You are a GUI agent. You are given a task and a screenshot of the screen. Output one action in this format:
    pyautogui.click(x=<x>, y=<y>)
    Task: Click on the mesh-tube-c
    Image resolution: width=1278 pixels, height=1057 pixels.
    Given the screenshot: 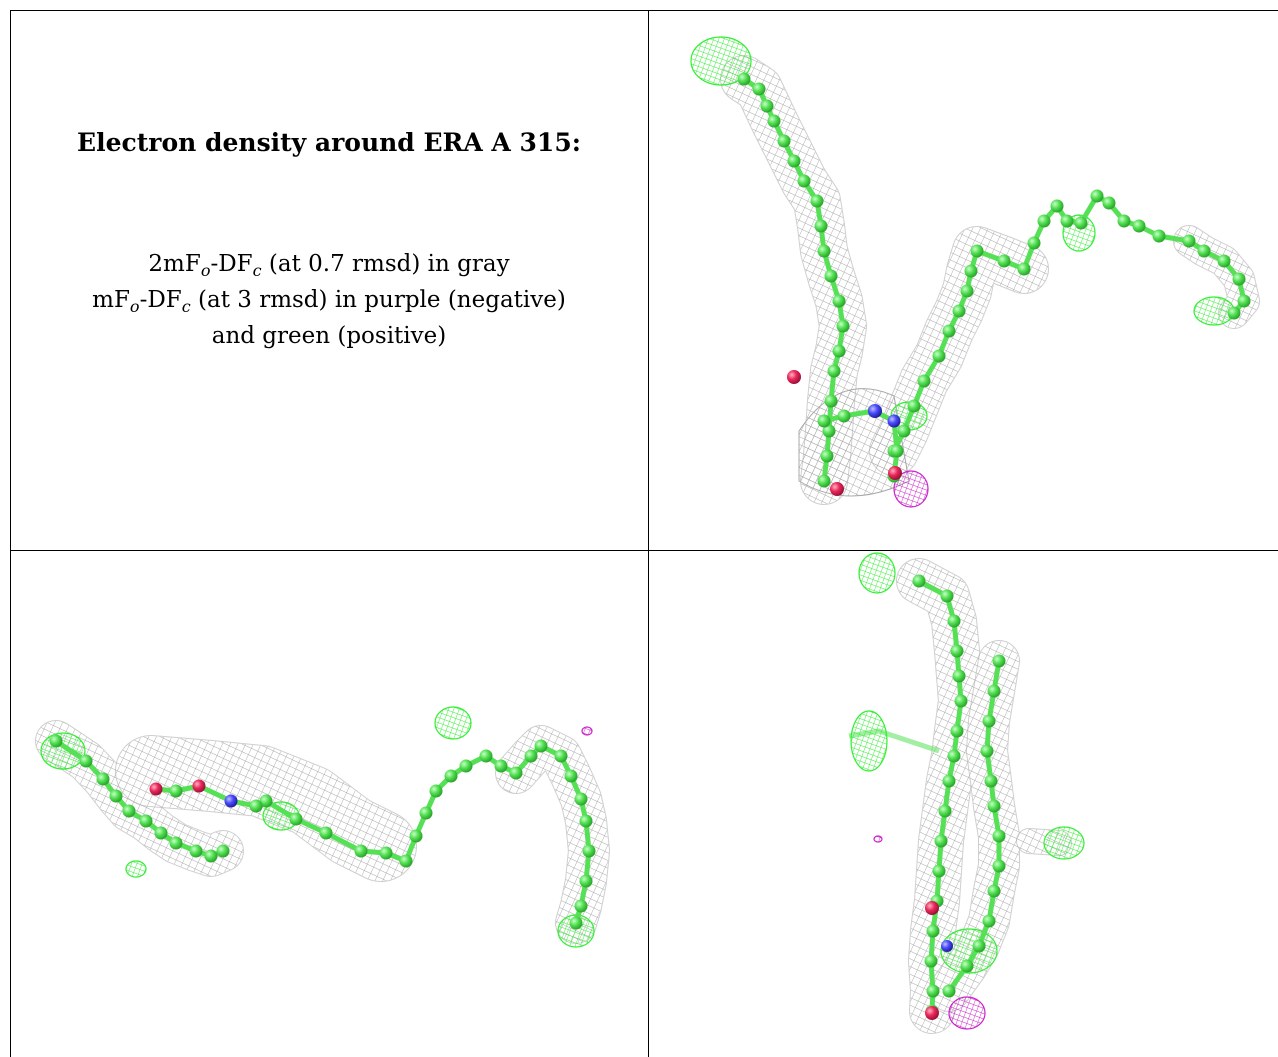 What is the action you would take?
    pyautogui.click(x=552, y=834)
    